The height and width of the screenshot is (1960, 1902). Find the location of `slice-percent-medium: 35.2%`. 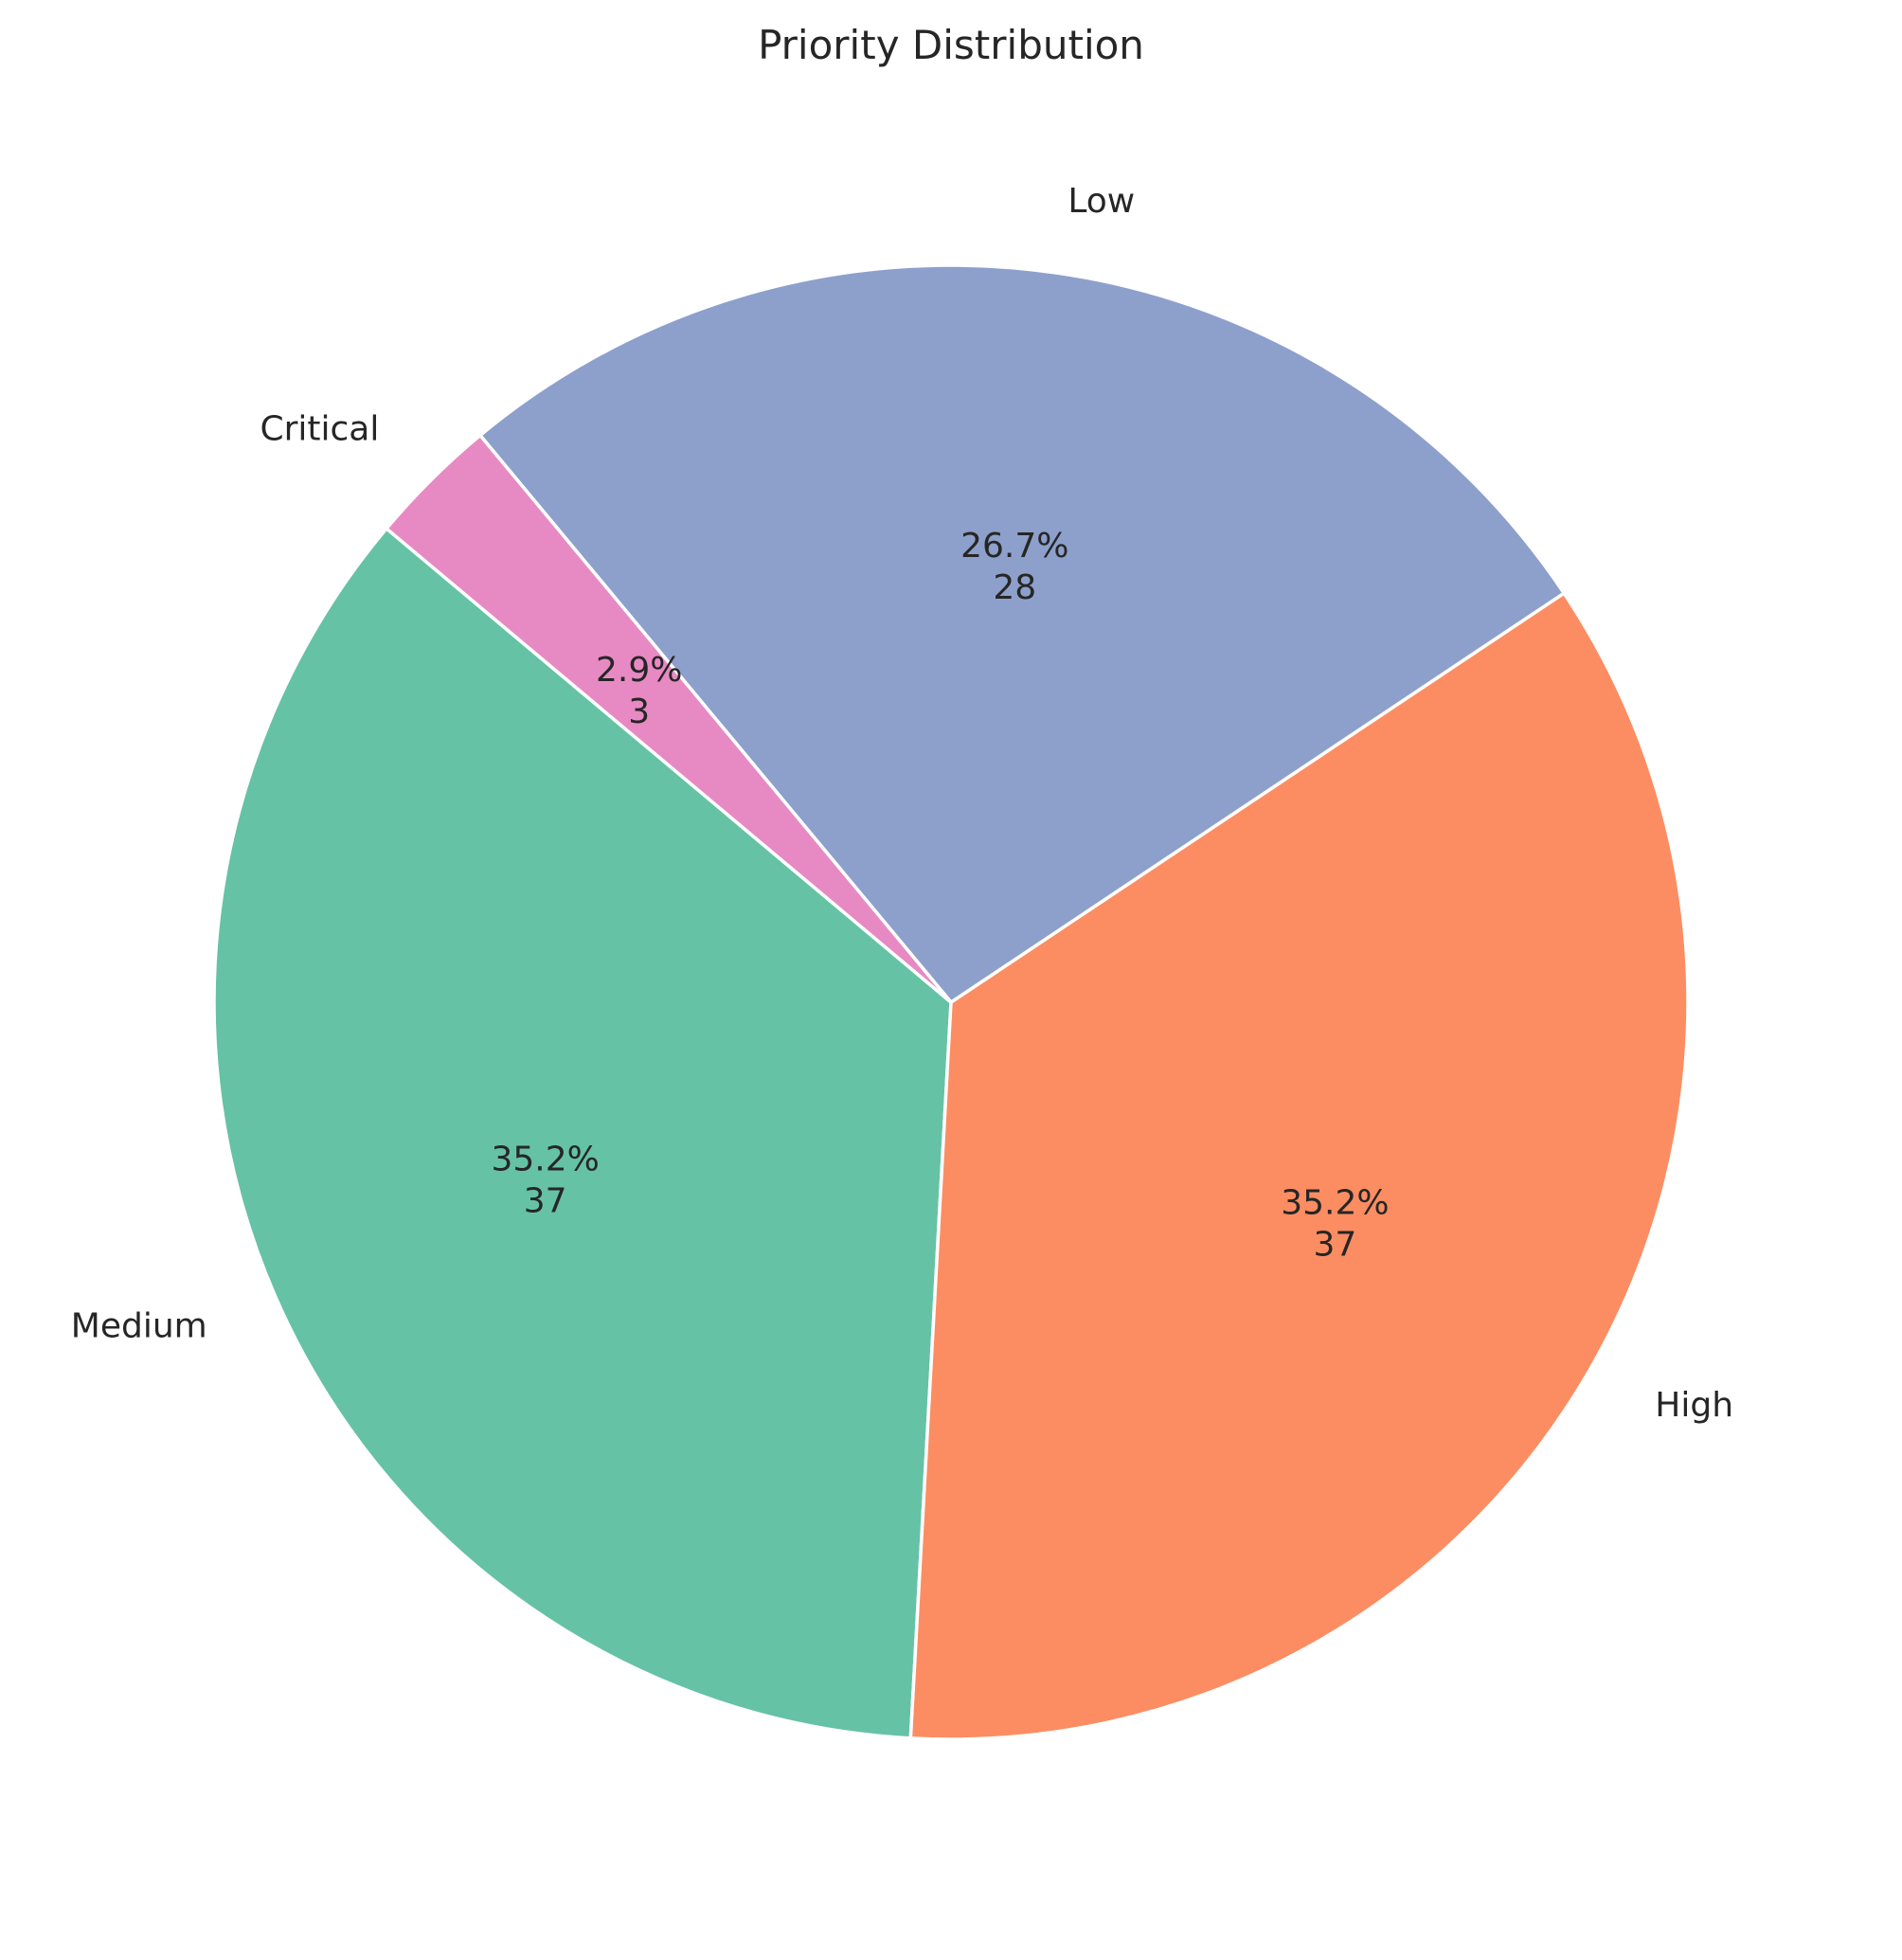

slice-percent-medium: 35.2% is located at coordinates (545, 1160).